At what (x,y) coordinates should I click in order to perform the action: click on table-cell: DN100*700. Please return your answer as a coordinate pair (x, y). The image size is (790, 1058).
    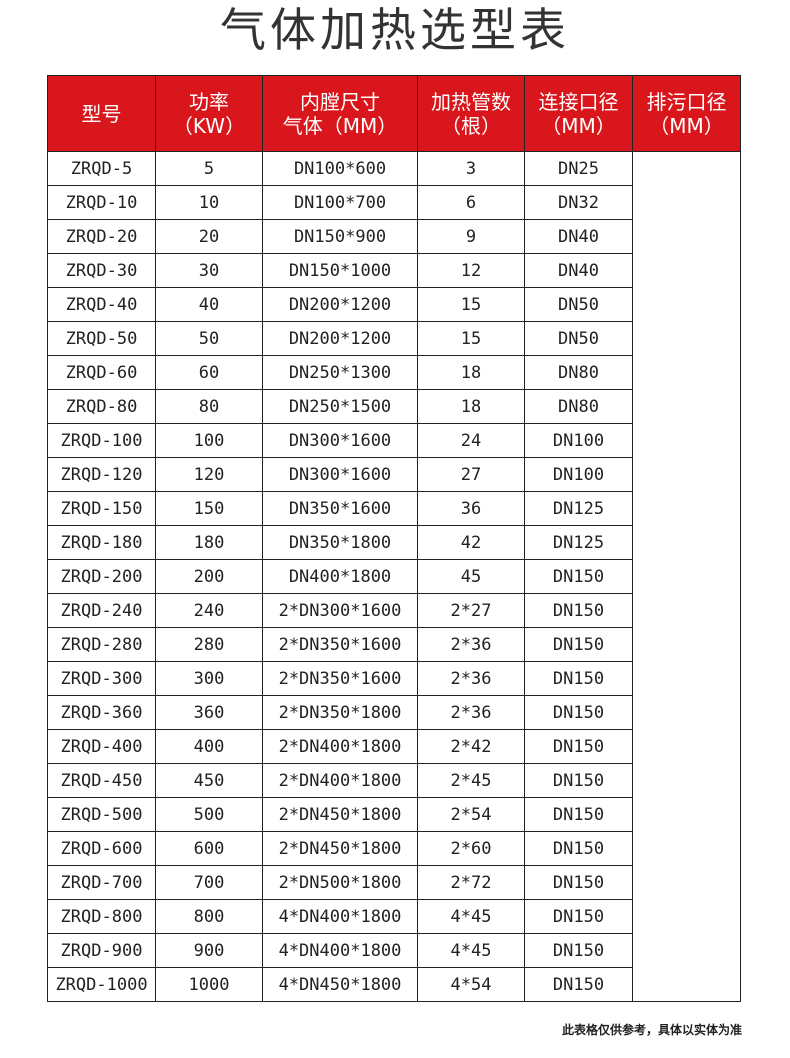
    Looking at the image, I should click on (340, 202).